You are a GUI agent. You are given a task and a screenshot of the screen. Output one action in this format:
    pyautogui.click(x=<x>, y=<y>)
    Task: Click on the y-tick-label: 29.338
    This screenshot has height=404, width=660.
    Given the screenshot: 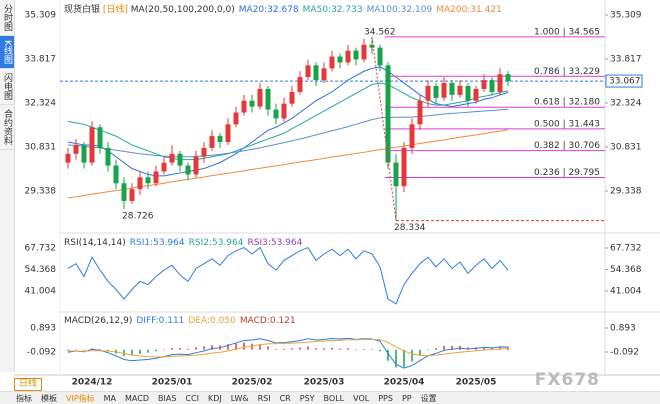 What is the action you would take?
    pyautogui.click(x=41, y=191)
    